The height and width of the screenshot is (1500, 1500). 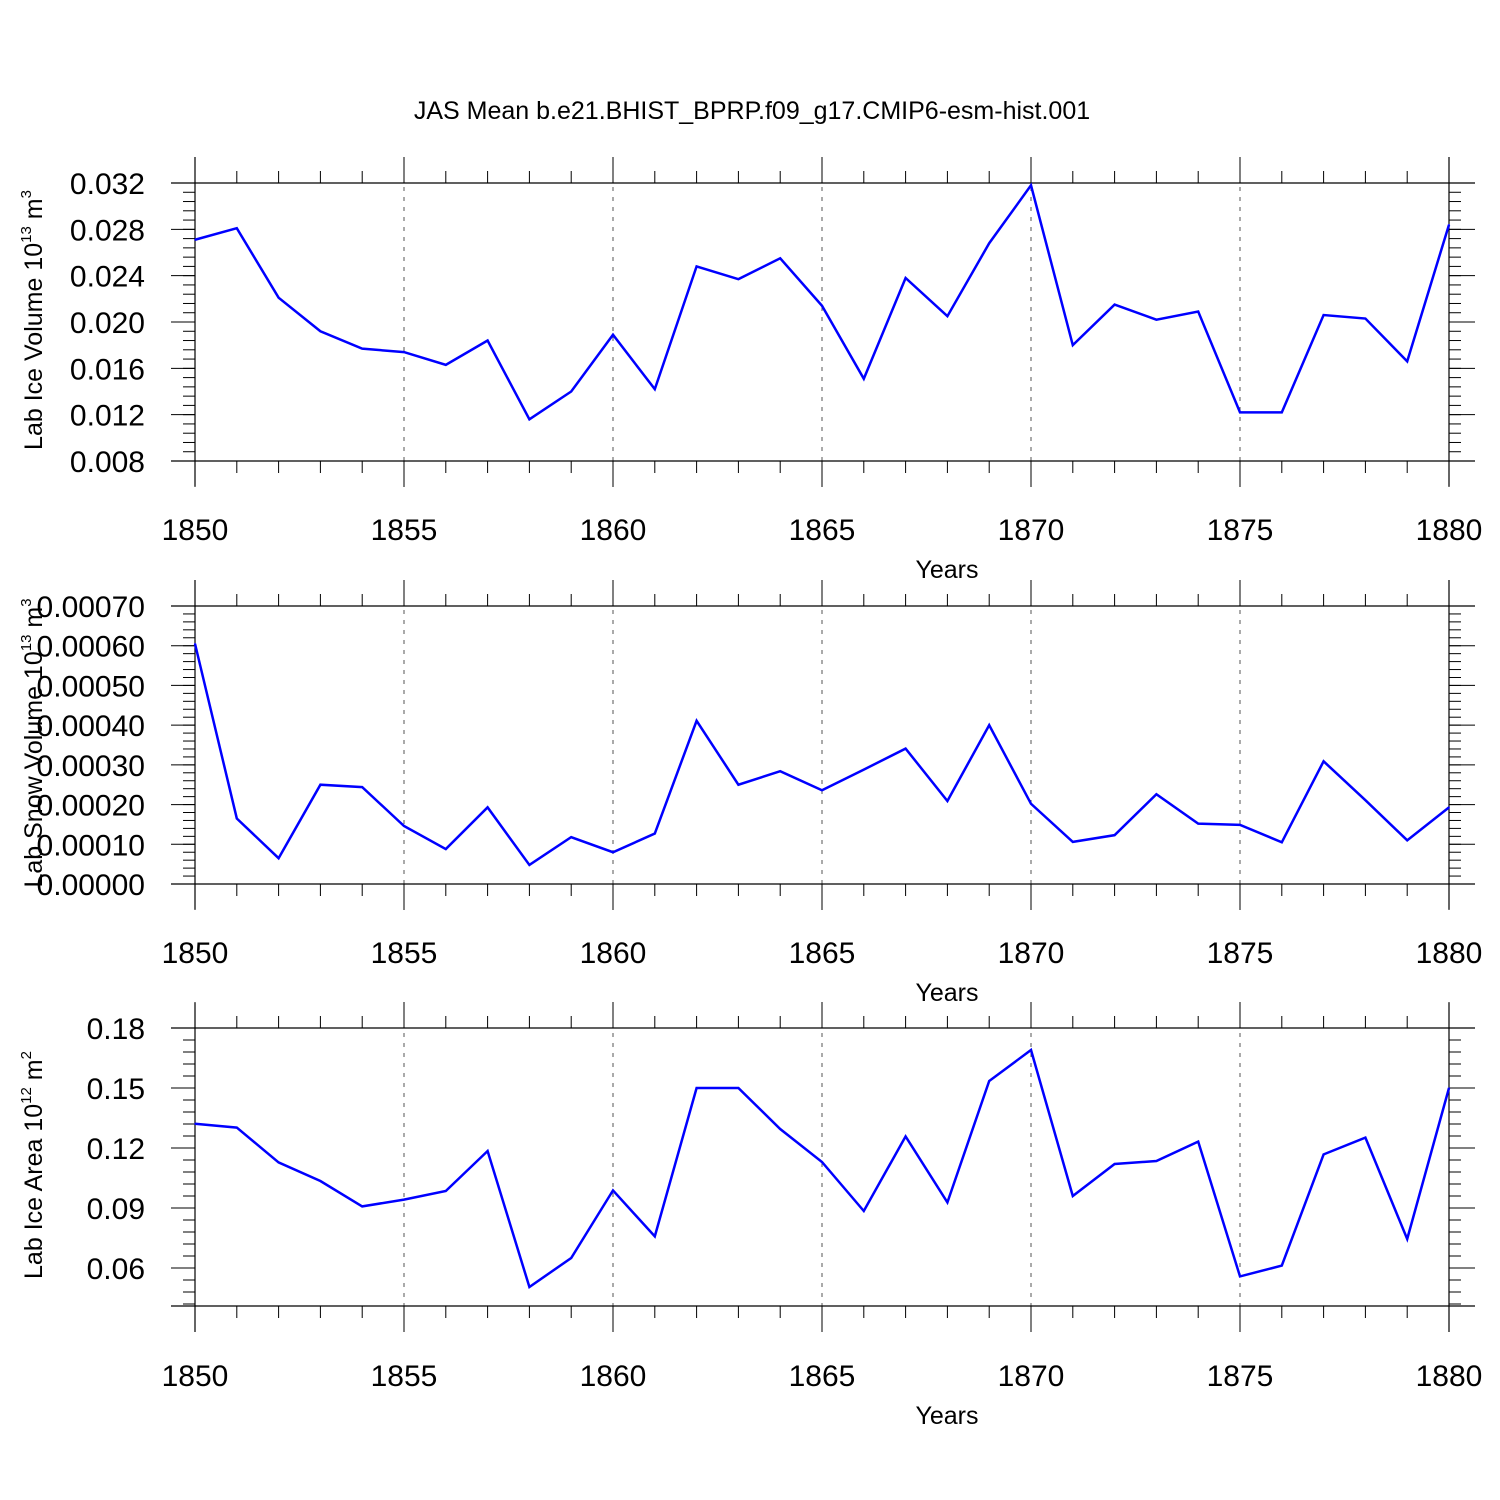 What do you see at coordinates (107, 184) in the screenshot?
I see `y-tick-label: 0.032` at bounding box center [107, 184].